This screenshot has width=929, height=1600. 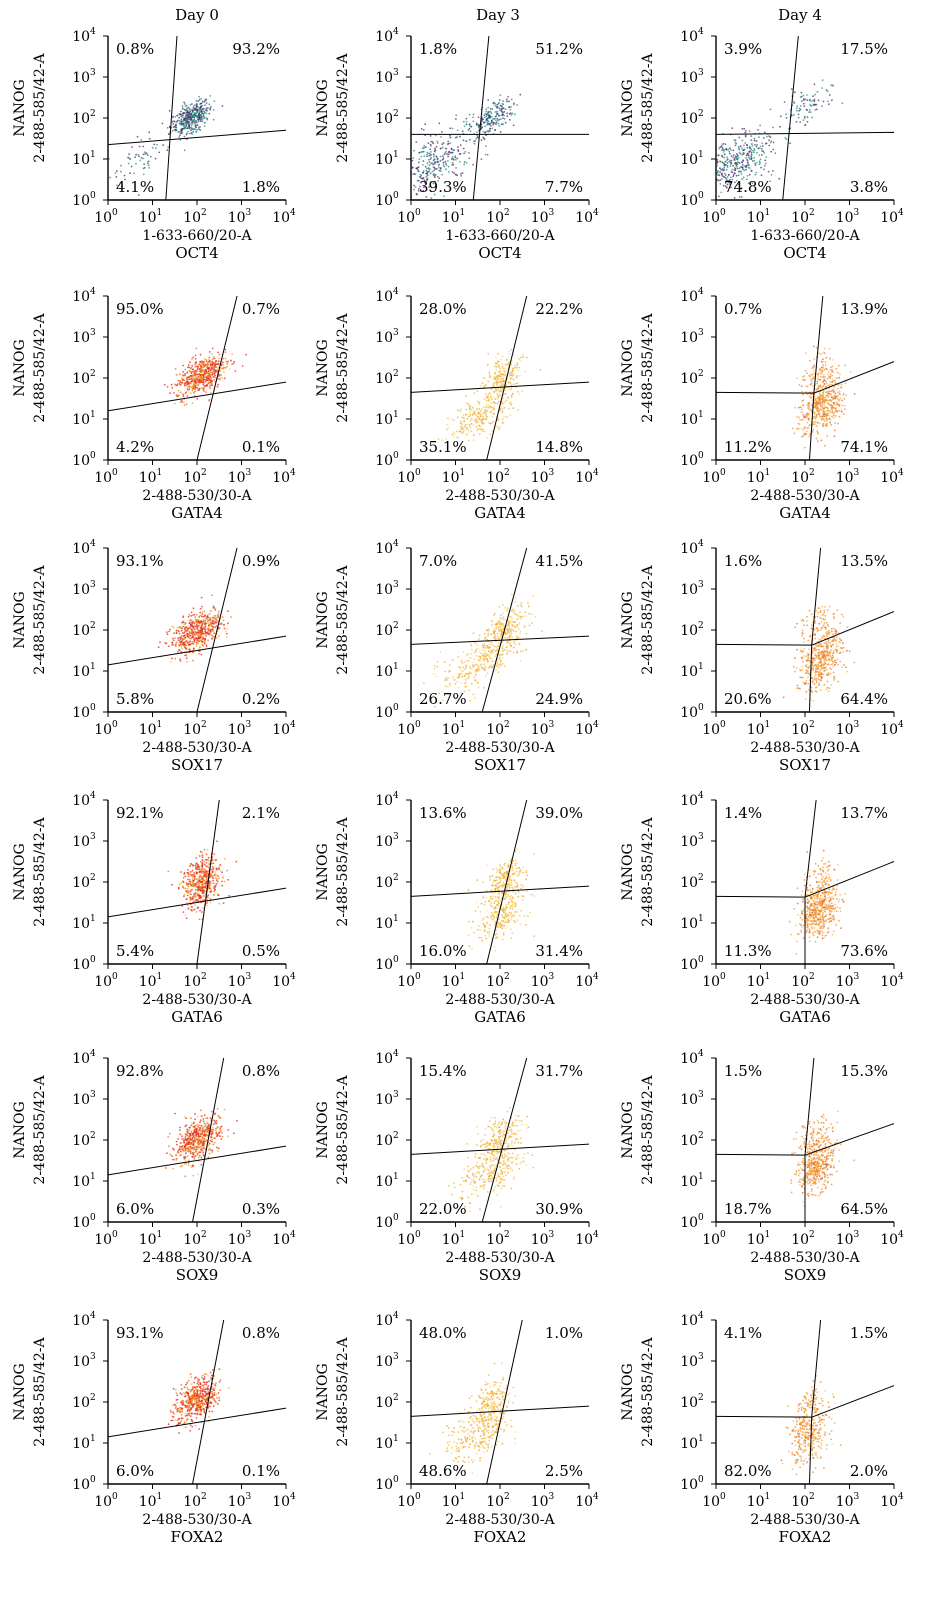 I want to click on gate-line, so click(x=481, y=118).